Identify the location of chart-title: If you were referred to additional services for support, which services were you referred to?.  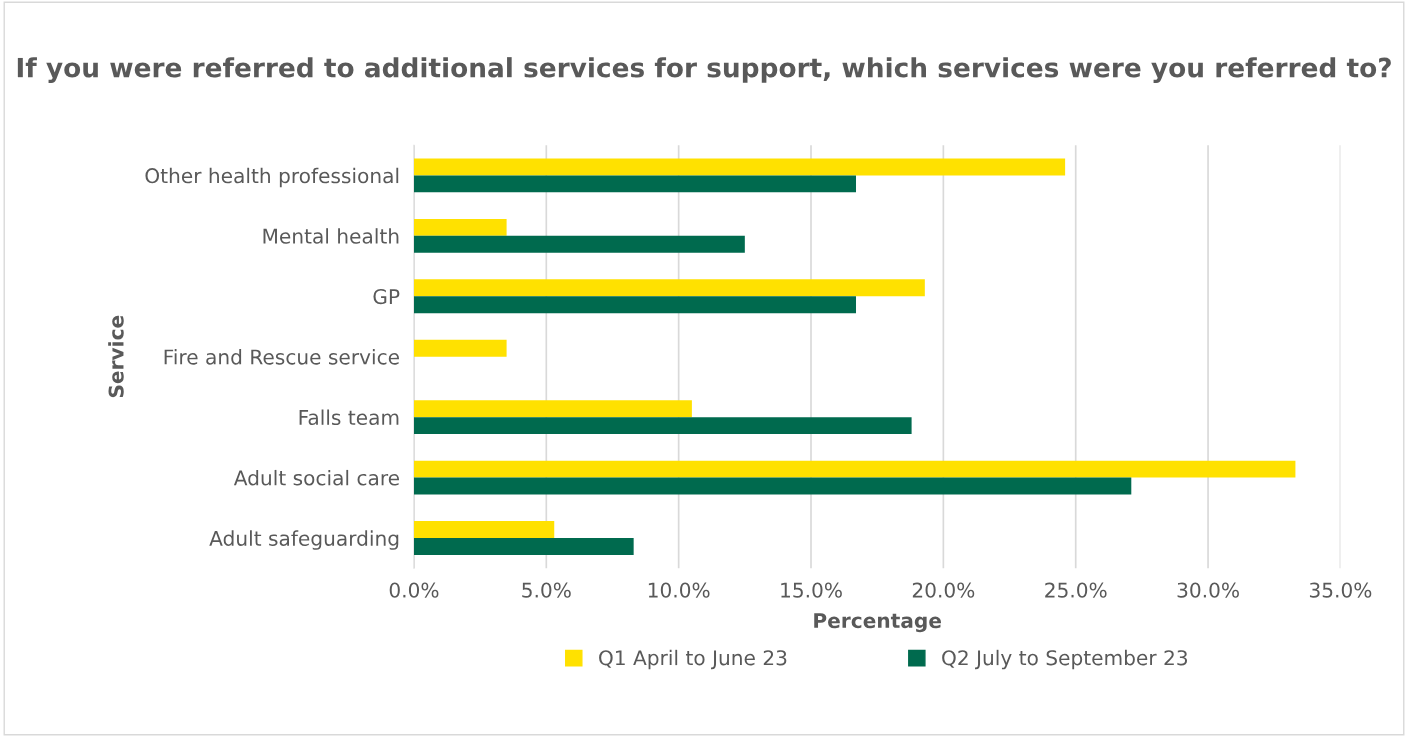
(704, 70).